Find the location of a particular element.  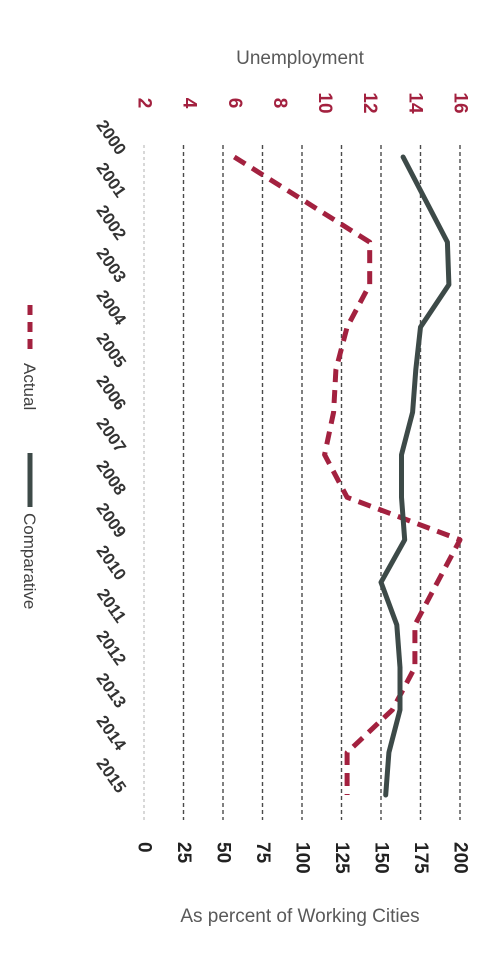

bottom-tick-label: 175 is located at coordinates (420, 858).